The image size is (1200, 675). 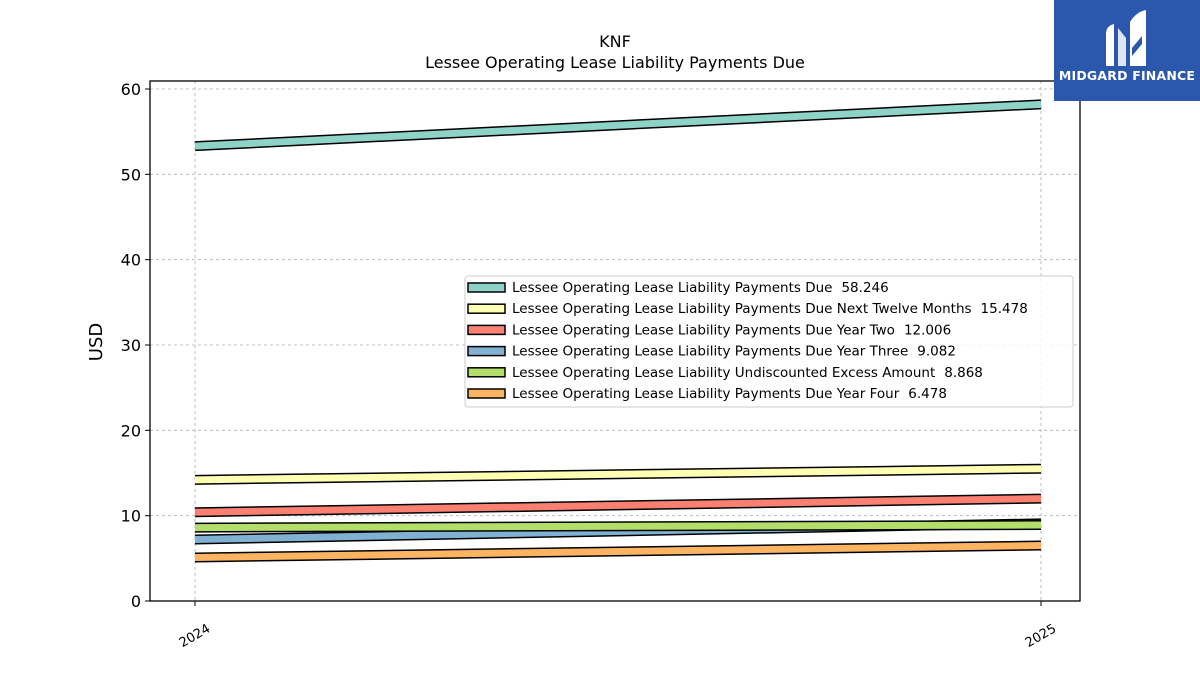 What do you see at coordinates (131, 174) in the screenshot?
I see `y-tick-label: 50` at bounding box center [131, 174].